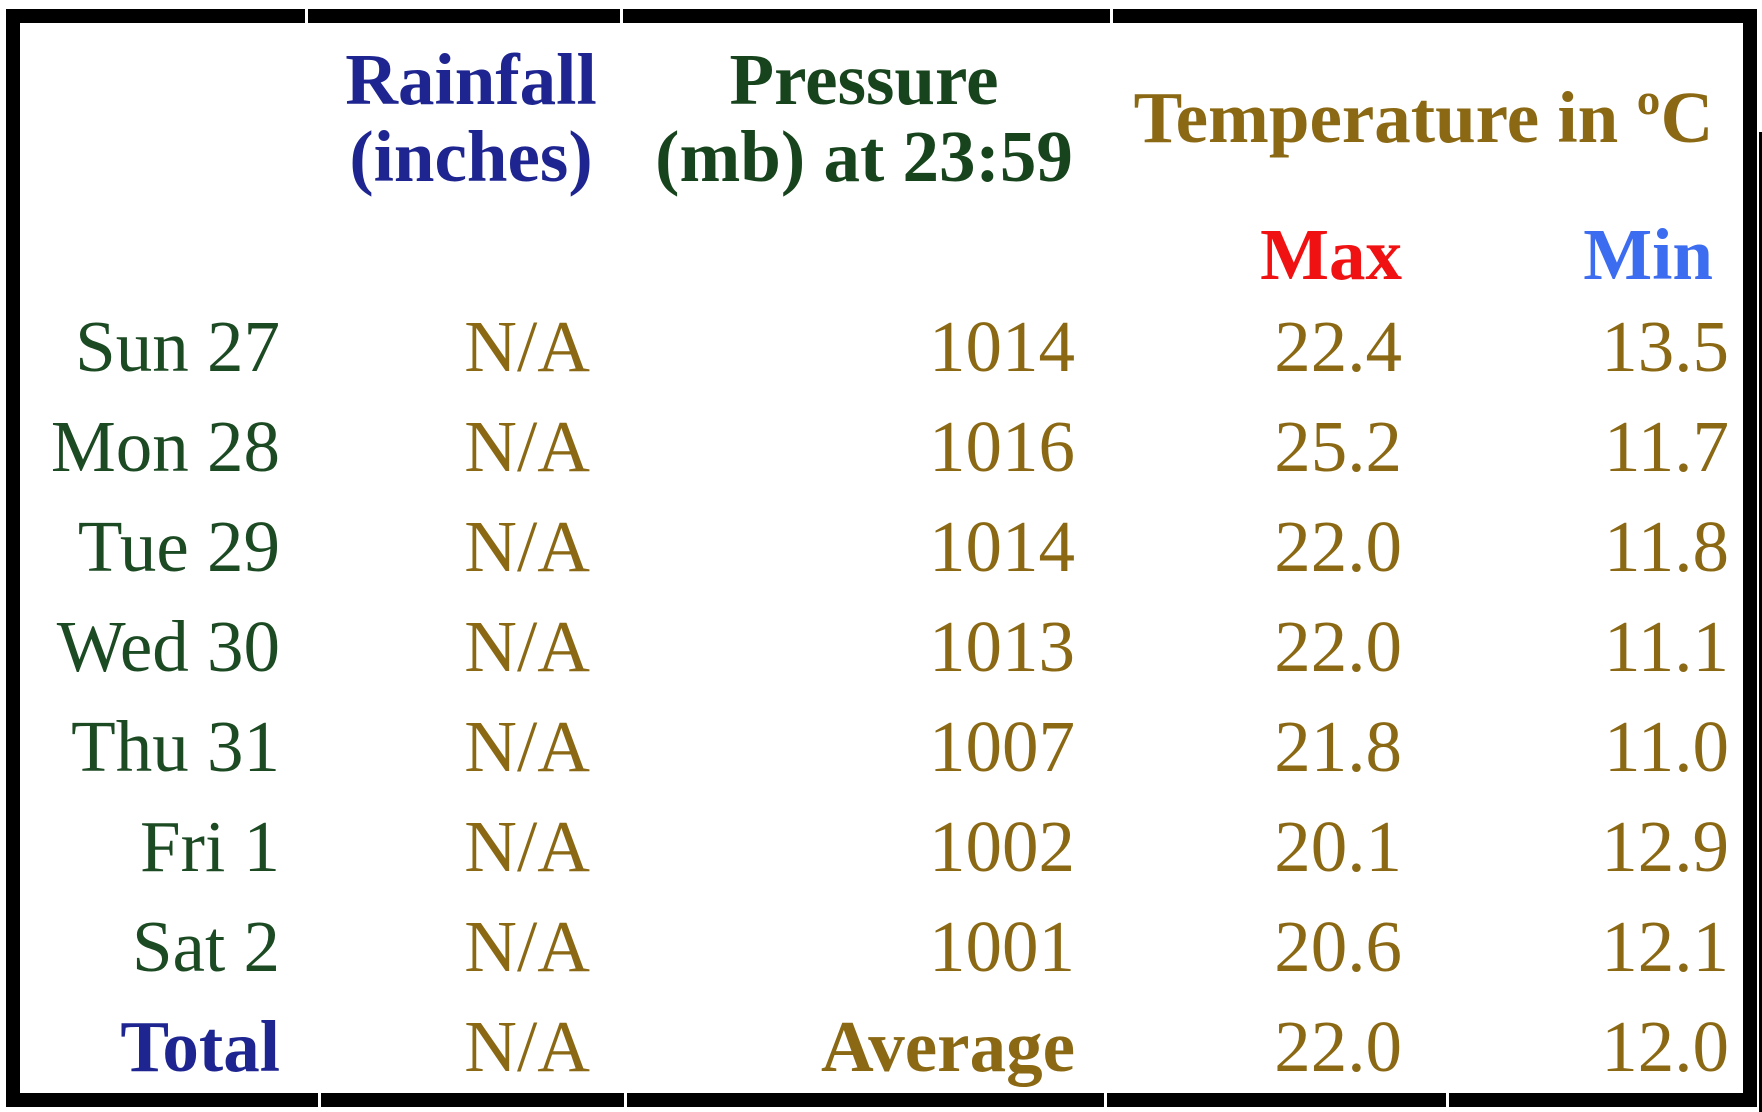  Describe the element at coordinates (200, 1046) in the screenshot. I see `total-label: Total` at that location.